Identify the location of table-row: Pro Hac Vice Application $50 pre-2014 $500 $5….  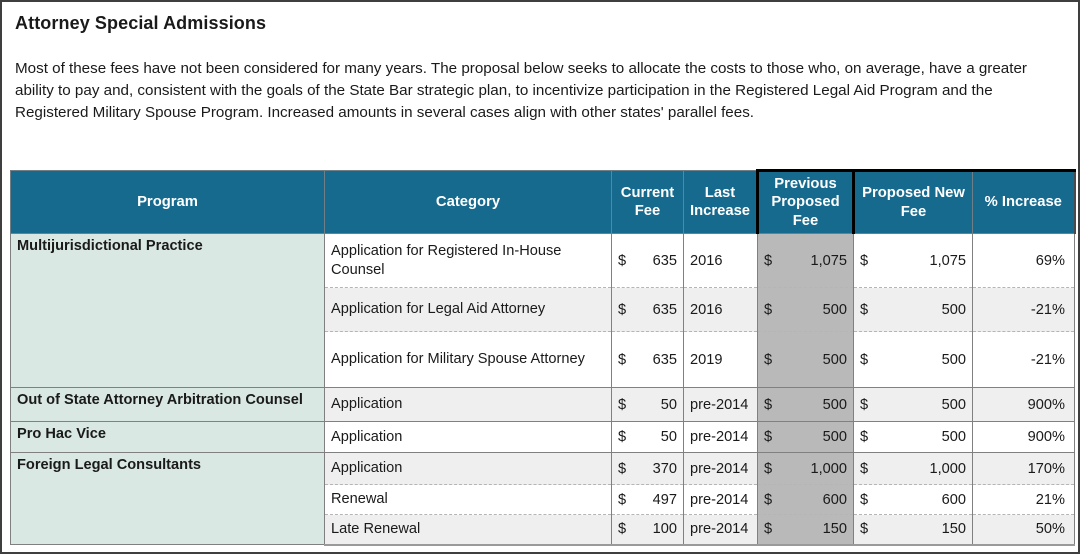
(542, 437).